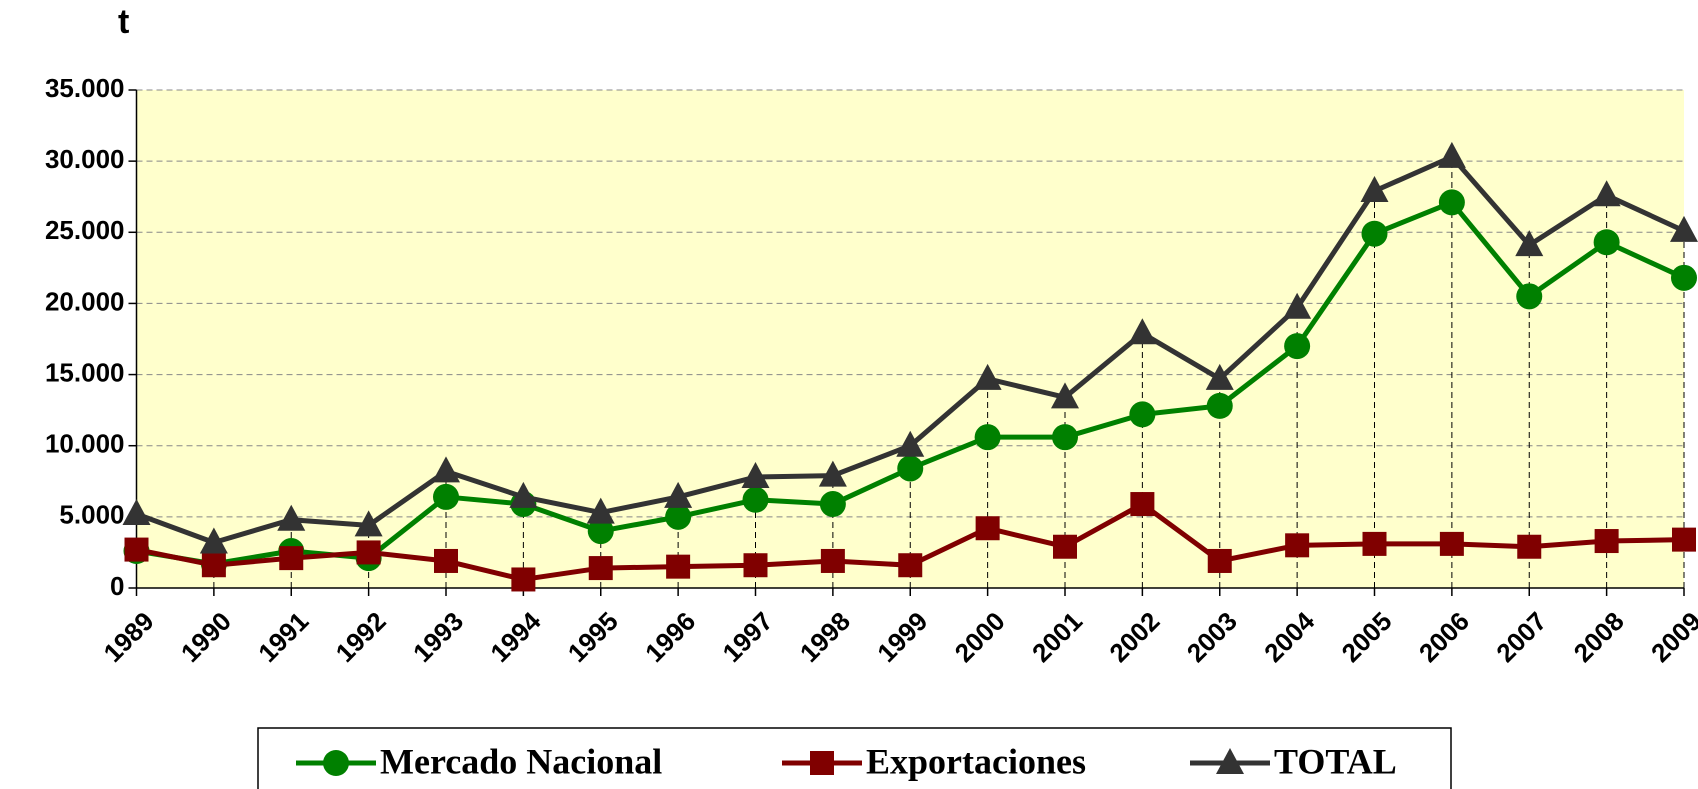  Describe the element at coordinates (980, 637) in the screenshot. I see `x-tick-label: 2000` at that location.